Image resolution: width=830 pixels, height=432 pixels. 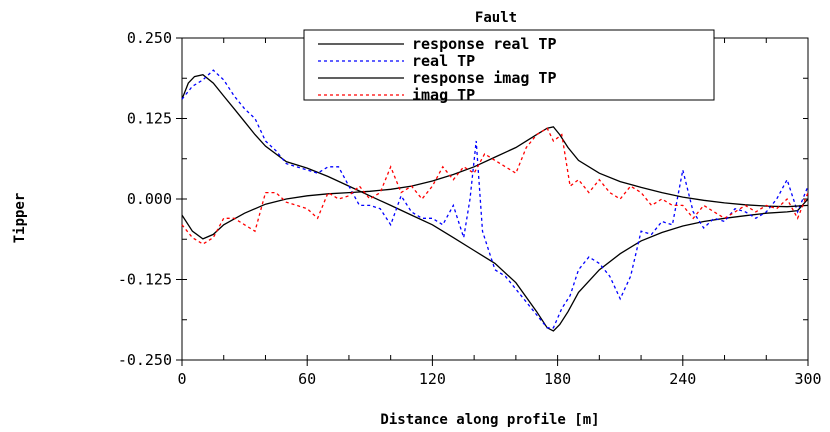 I want to click on chart-title: Fault, so click(x=496, y=18).